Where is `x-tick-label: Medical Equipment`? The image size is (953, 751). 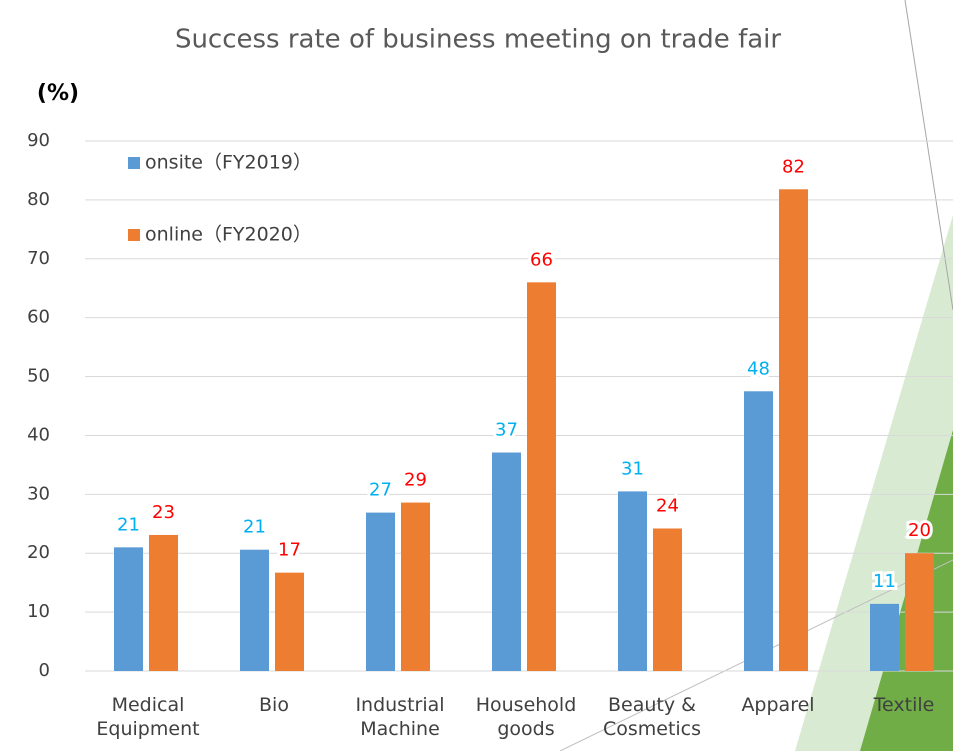
x-tick-label: Medical Equipment is located at coordinates (148, 717).